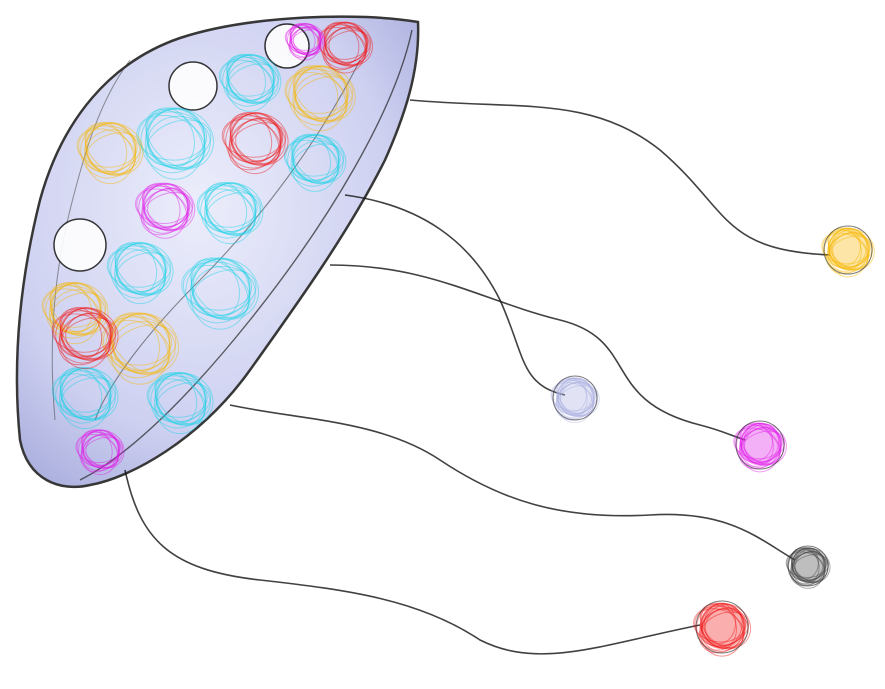 The height and width of the screenshot is (689, 885). I want to click on red-bulb-strokes, so click(722, 629).